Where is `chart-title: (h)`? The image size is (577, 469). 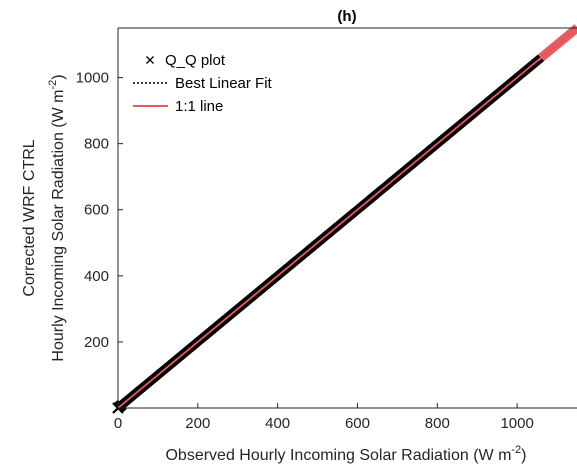
chart-title: (h) is located at coordinates (346, 16).